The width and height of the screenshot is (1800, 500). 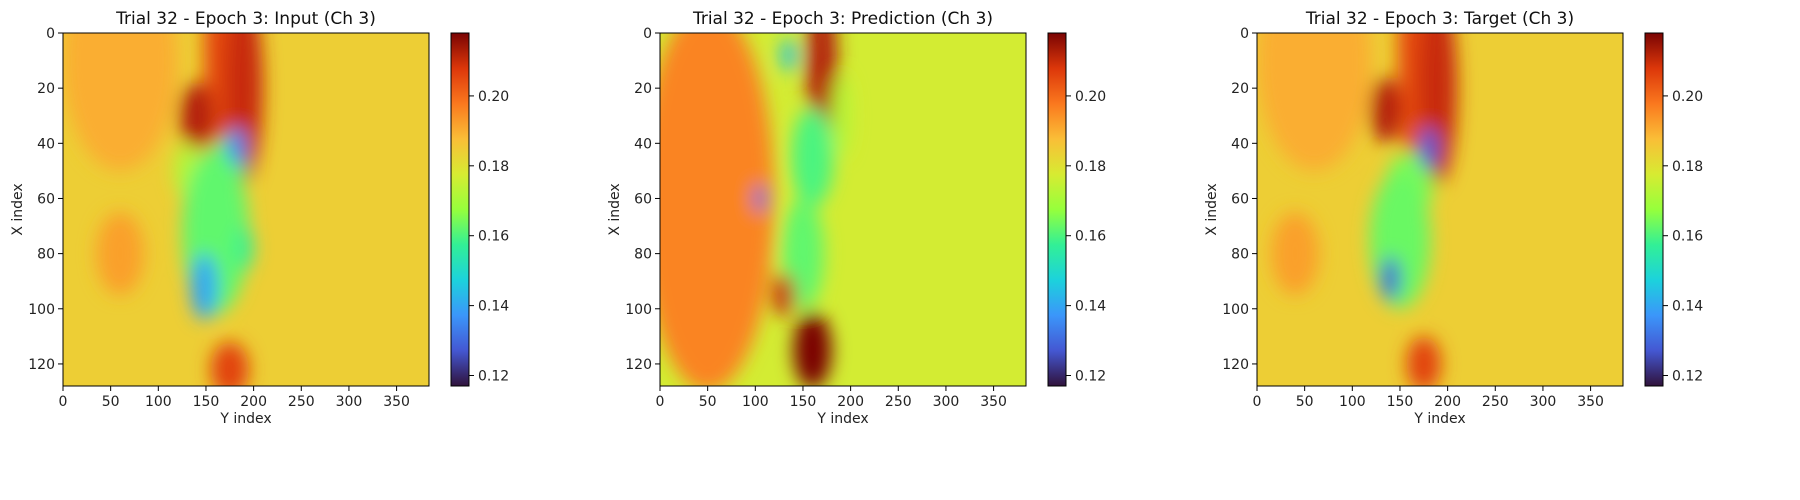 What do you see at coordinates (245, 19) in the screenshot?
I see `chart-title: Trial 32 - Epoch 3: Input (Ch 3)` at bounding box center [245, 19].